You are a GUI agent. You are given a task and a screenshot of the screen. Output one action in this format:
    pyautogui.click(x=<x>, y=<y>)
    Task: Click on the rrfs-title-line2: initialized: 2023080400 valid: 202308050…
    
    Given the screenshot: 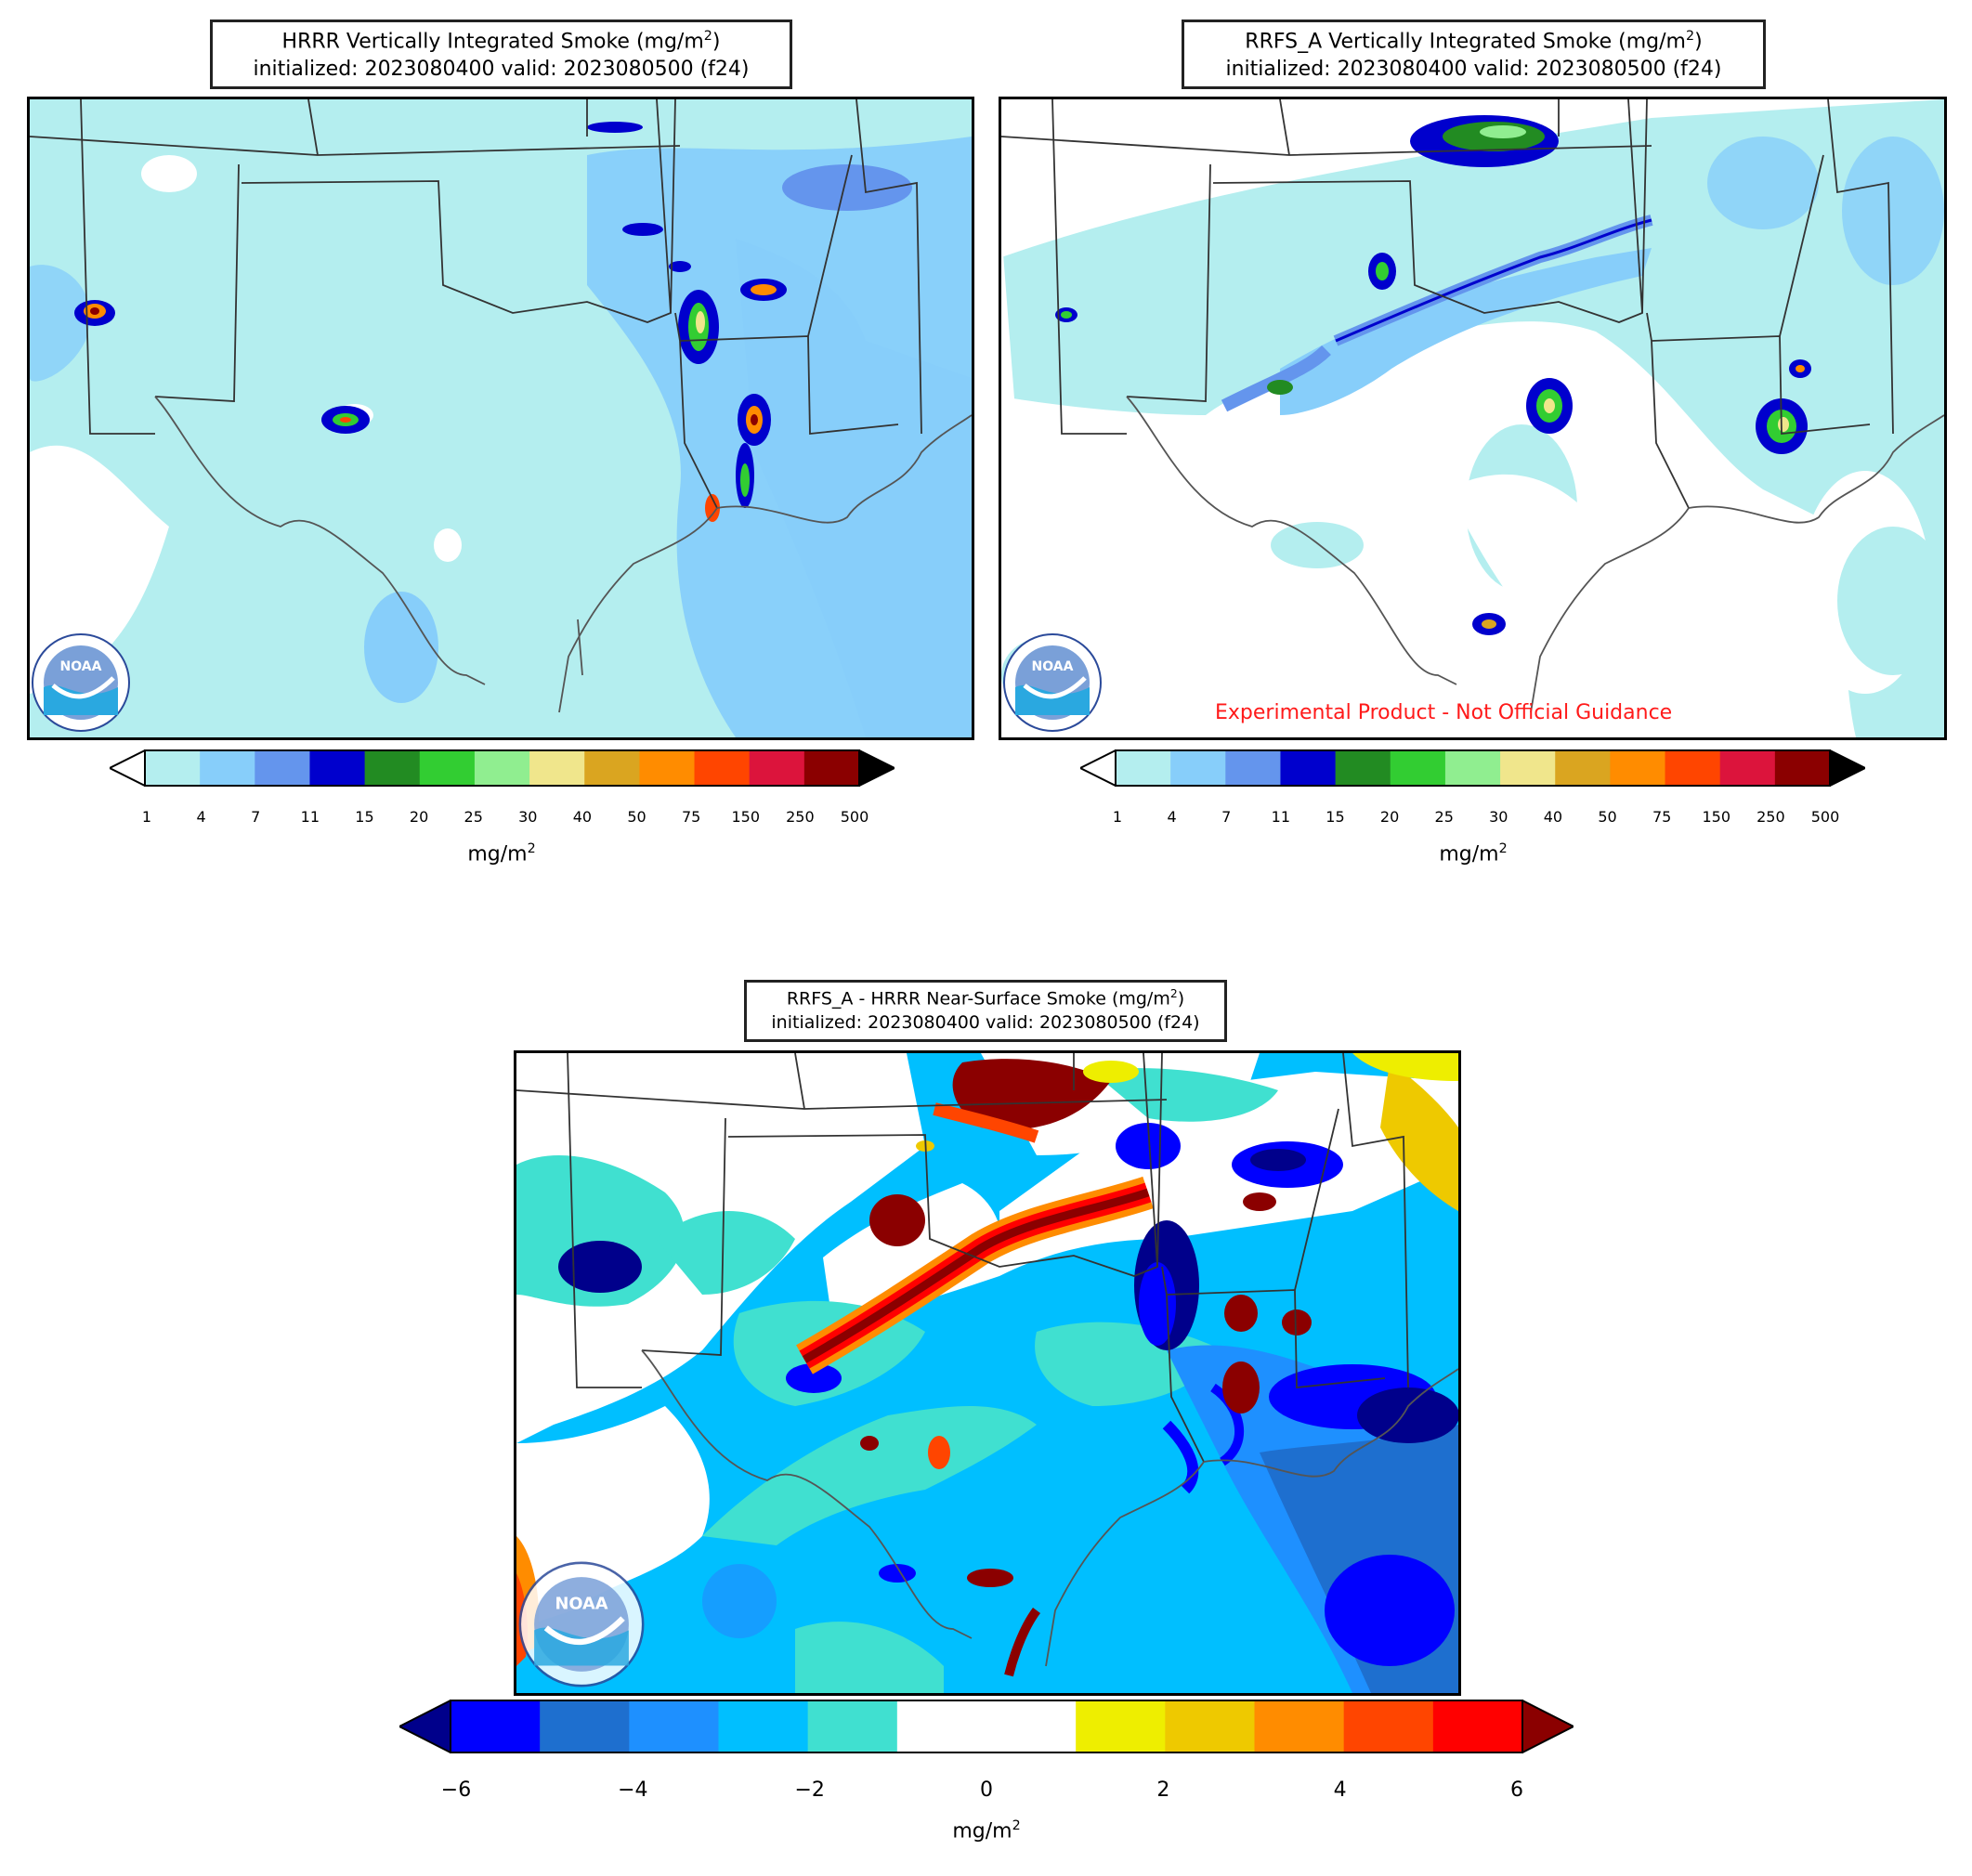 What is the action you would take?
    pyautogui.click(x=1473, y=70)
    